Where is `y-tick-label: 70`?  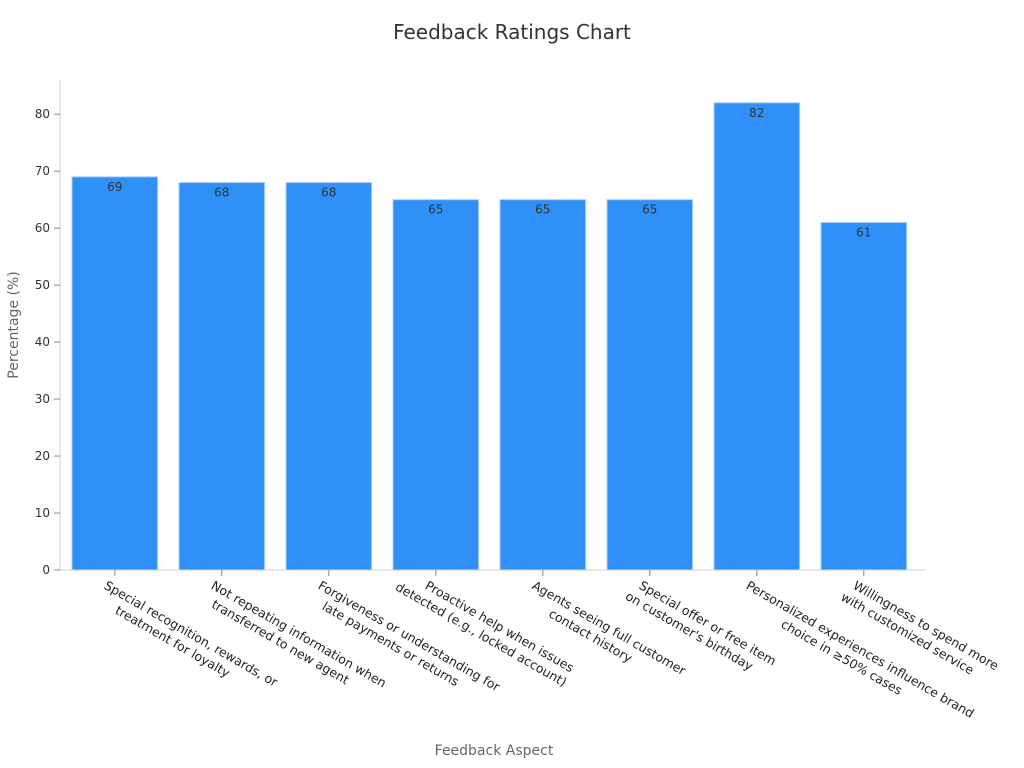 y-tick-label: 70 is located at coordinates (42, 171).